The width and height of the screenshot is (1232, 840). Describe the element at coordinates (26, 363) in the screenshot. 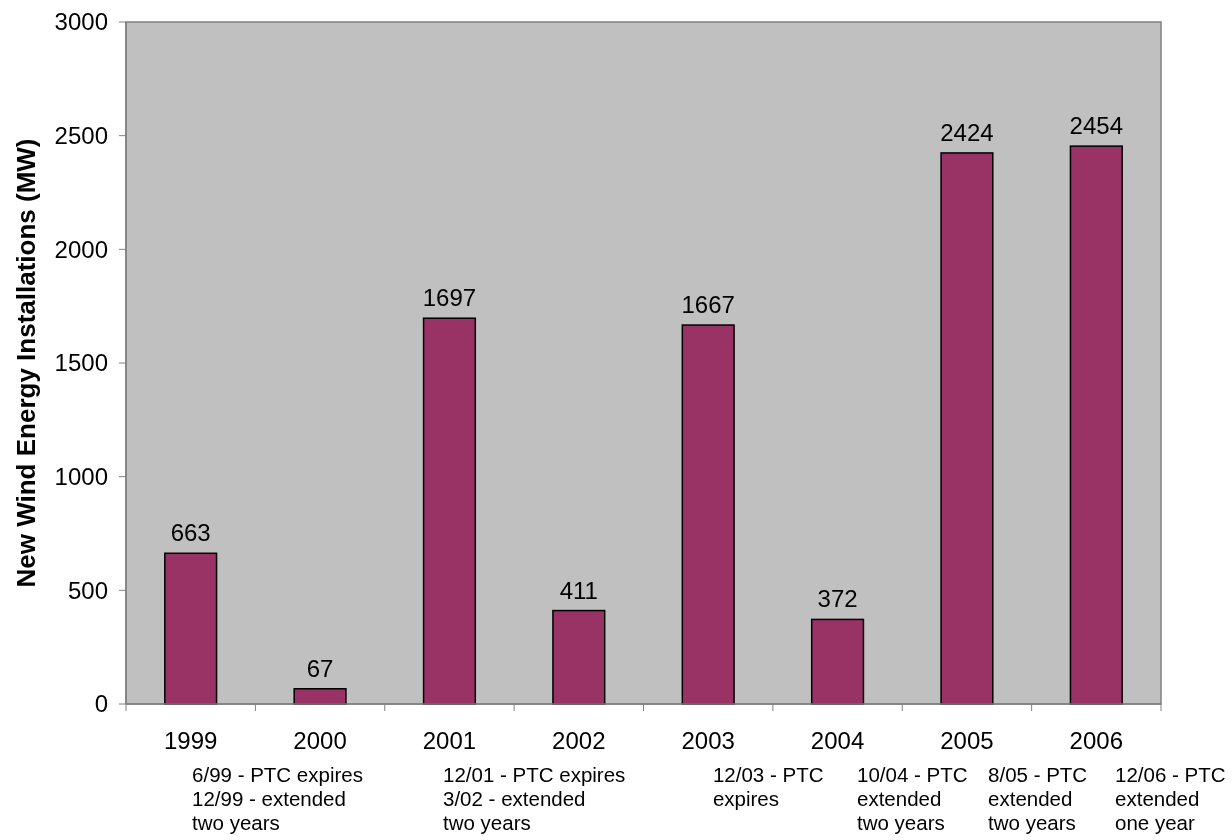

I see `y-axis-title: New Wind Energy Installations (MW)` at that location.